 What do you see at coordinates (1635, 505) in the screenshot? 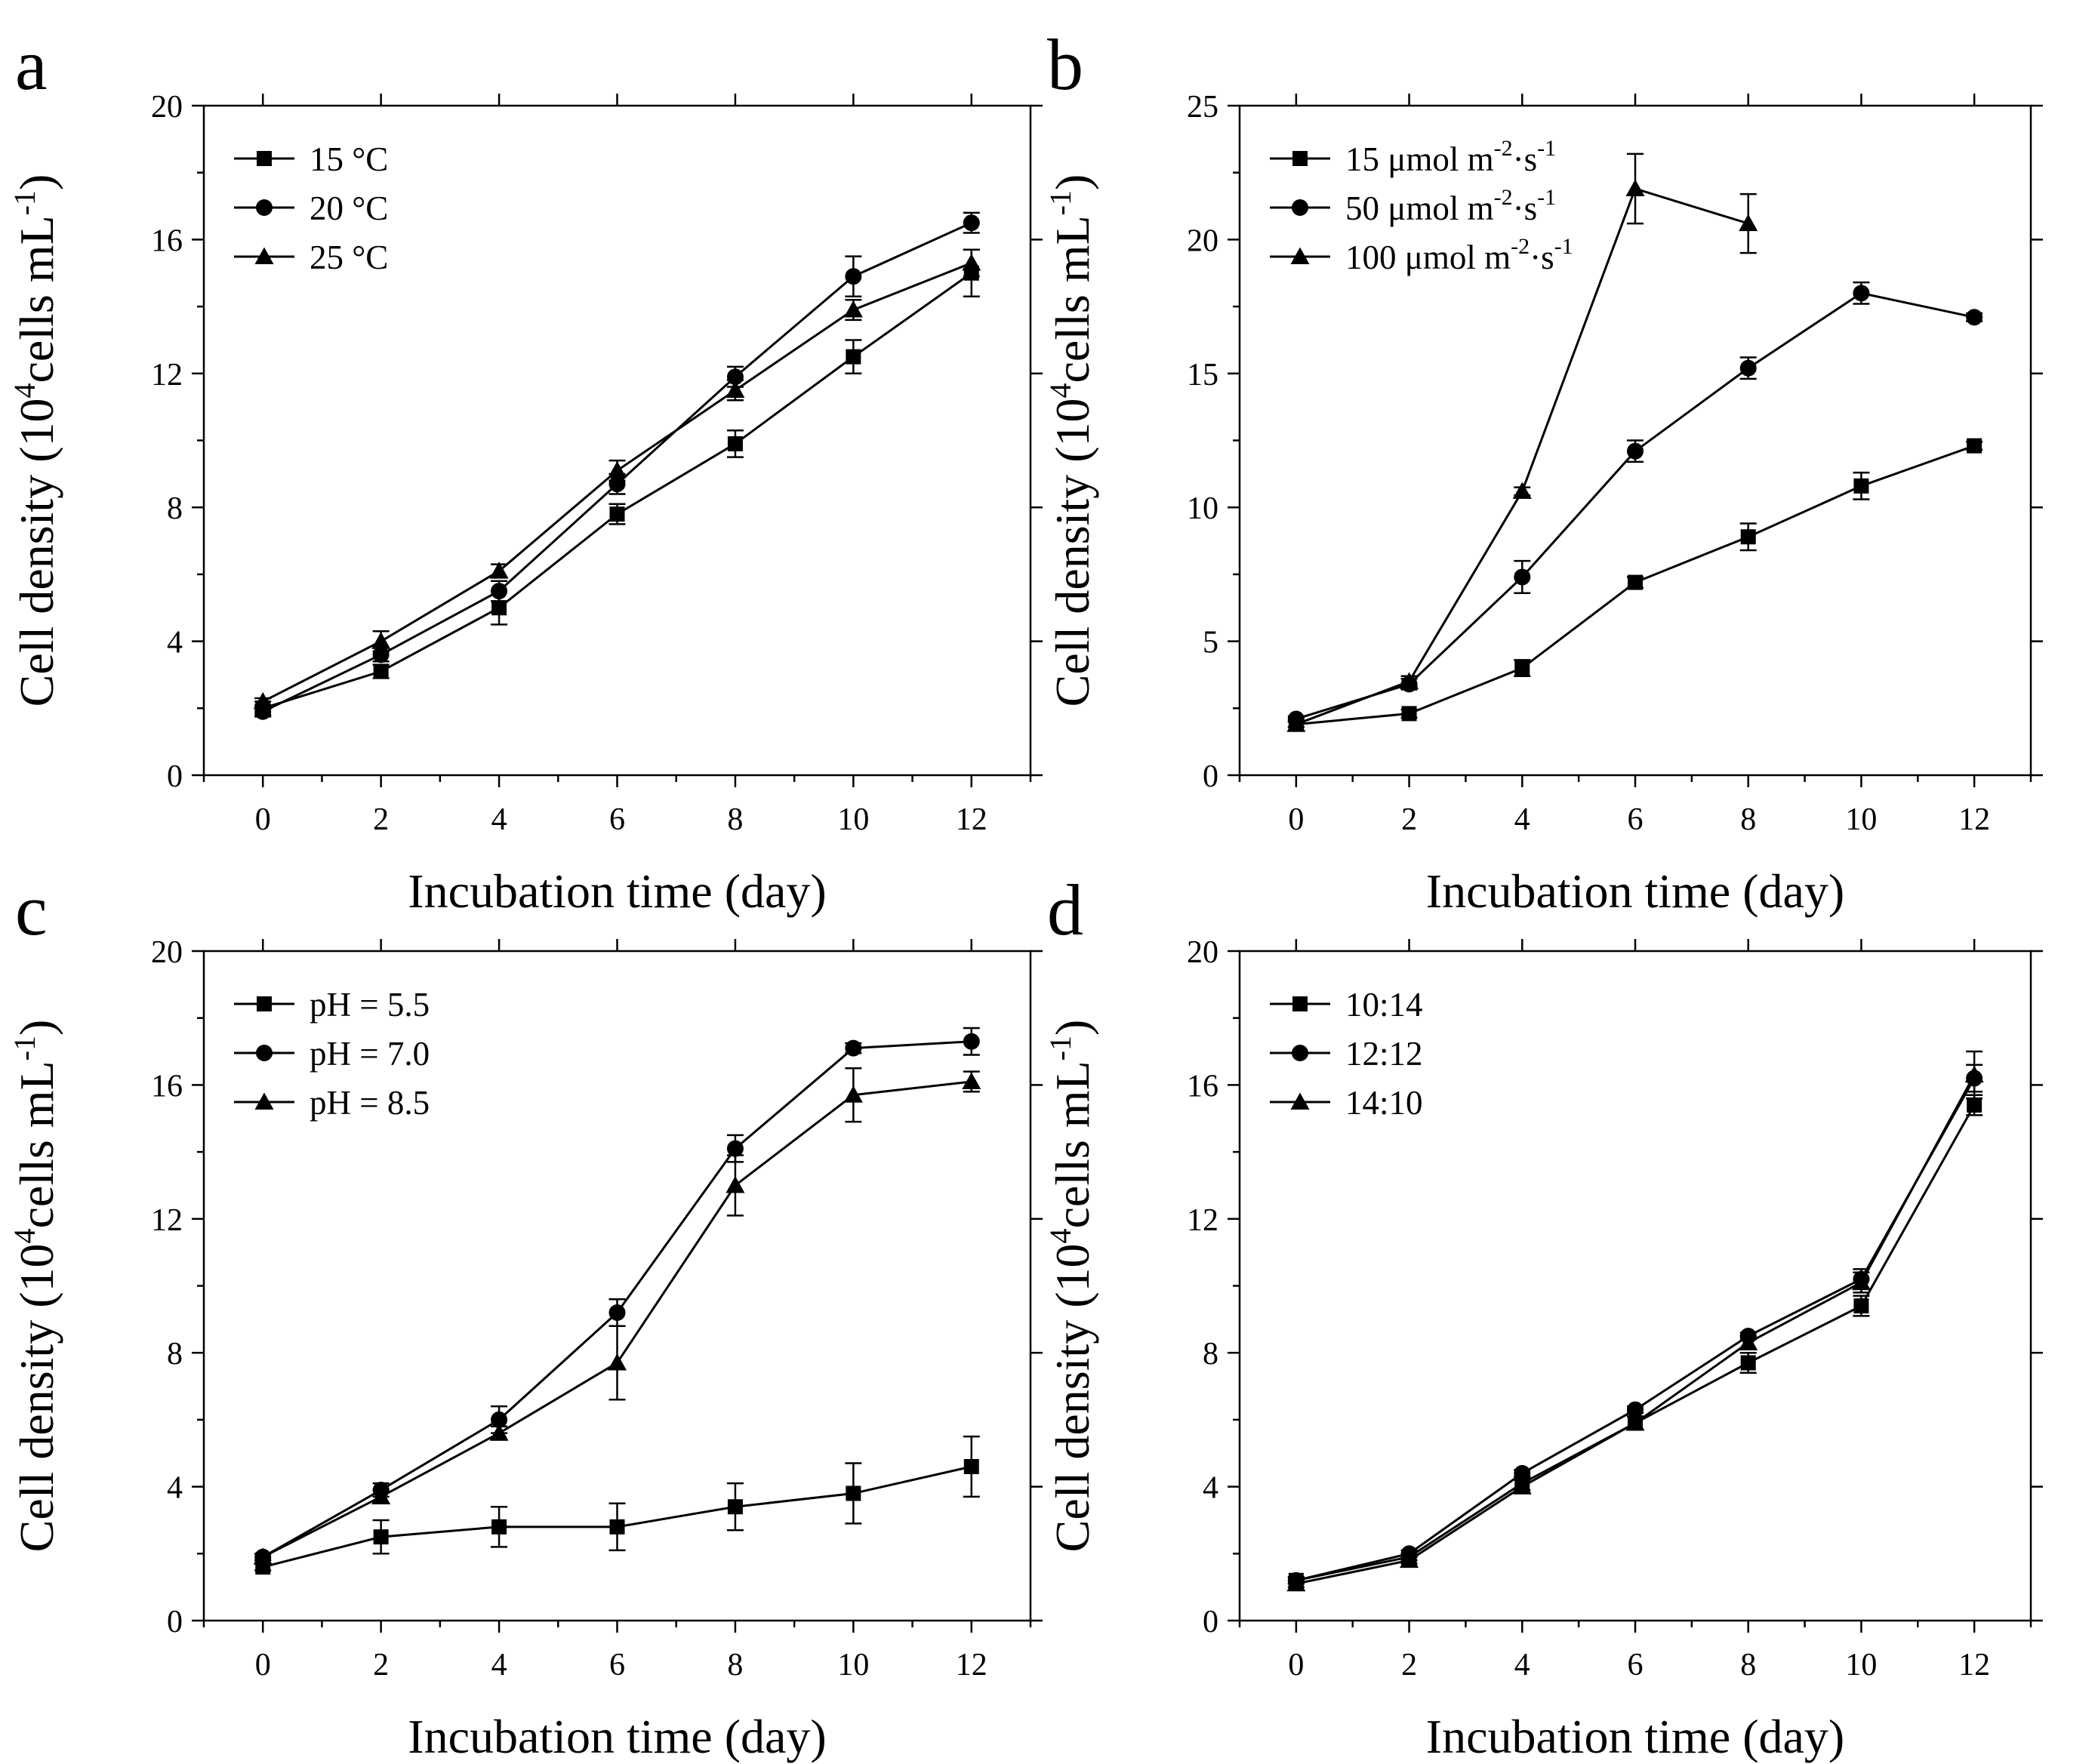
I see `series-circle` at bounding box center [1635, 505].